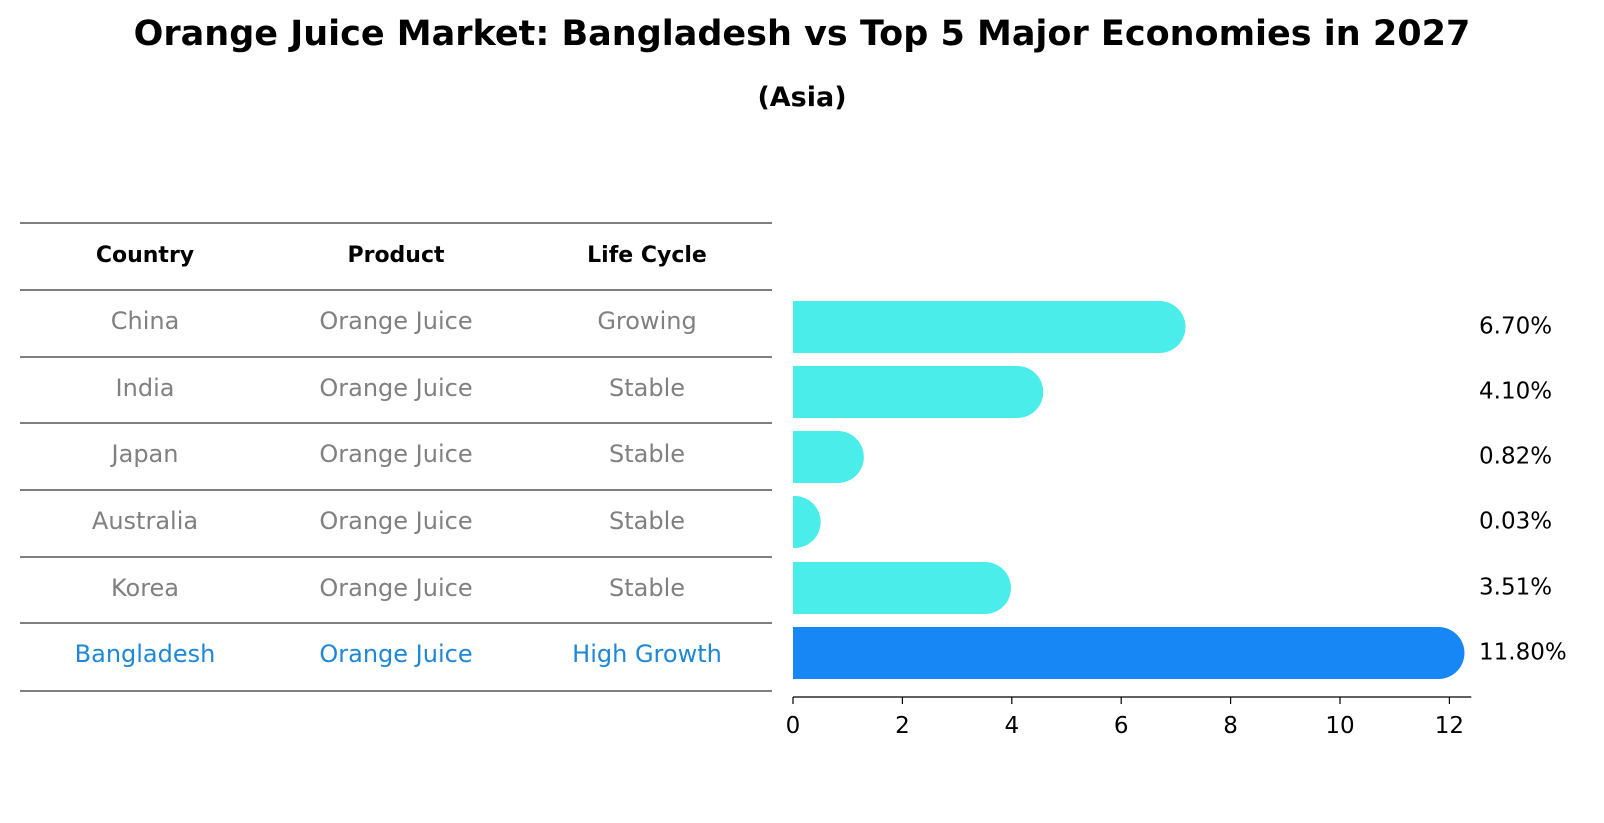 Image resolution: width=1604 pixels, height=823 pixels. What do you see at coordinates (1515, 588) in the screenshot?
I see `value-label-korea: 3.51%` at bounding box center [1515, 588].